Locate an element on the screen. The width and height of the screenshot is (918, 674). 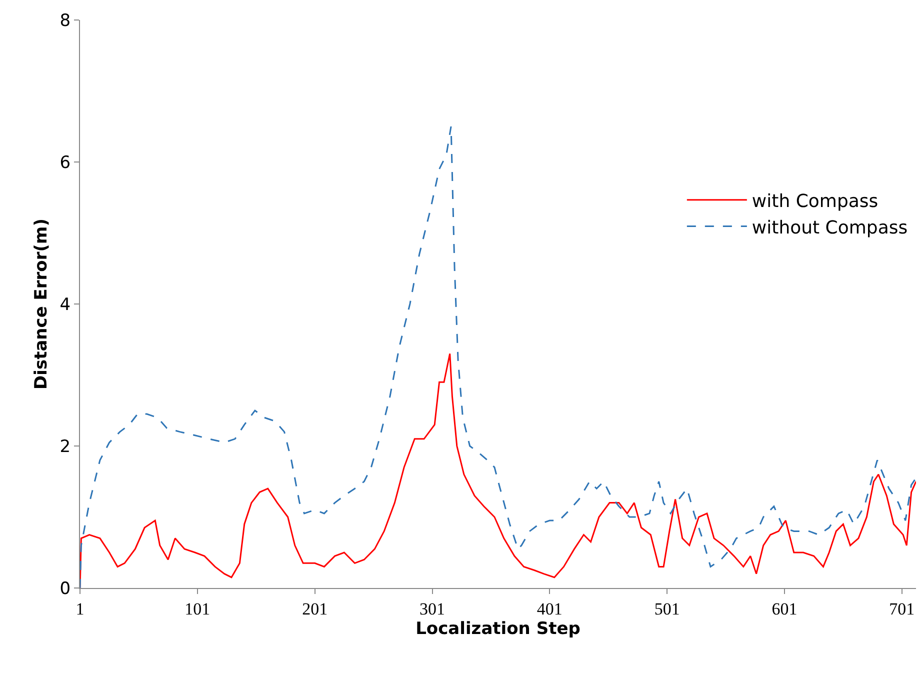
legend-label: without Compass is located at coordinates (830, 227).